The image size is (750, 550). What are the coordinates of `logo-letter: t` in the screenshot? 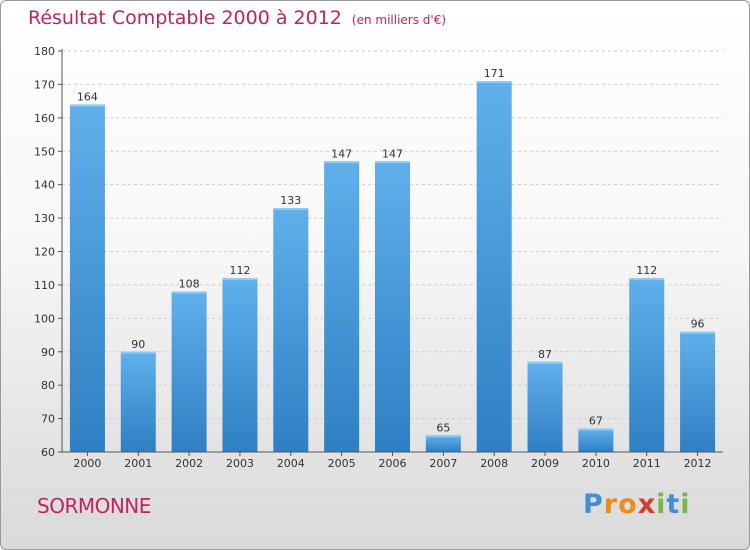 It's located at (673, 504).